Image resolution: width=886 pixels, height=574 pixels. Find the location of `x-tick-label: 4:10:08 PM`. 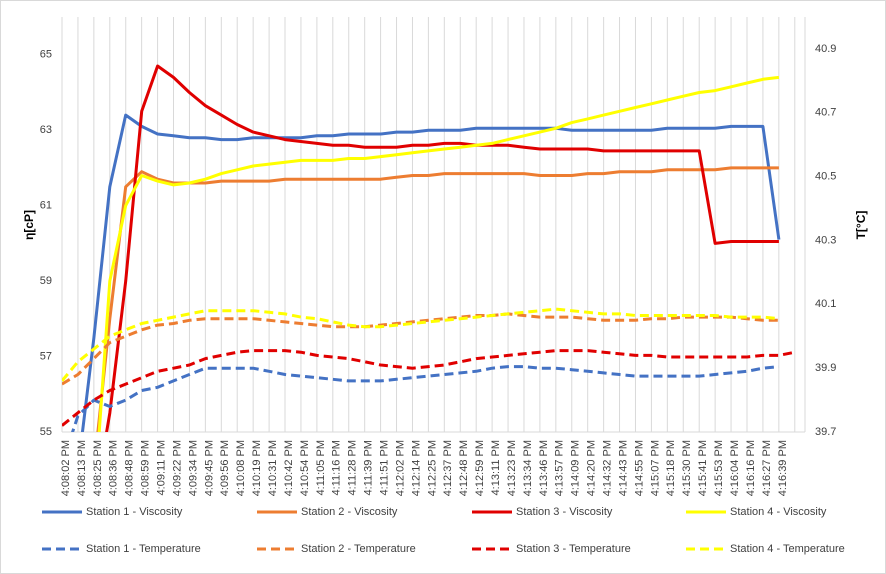

x-tick-label: 4:10:08 PM is located at coordinates (241, 468).